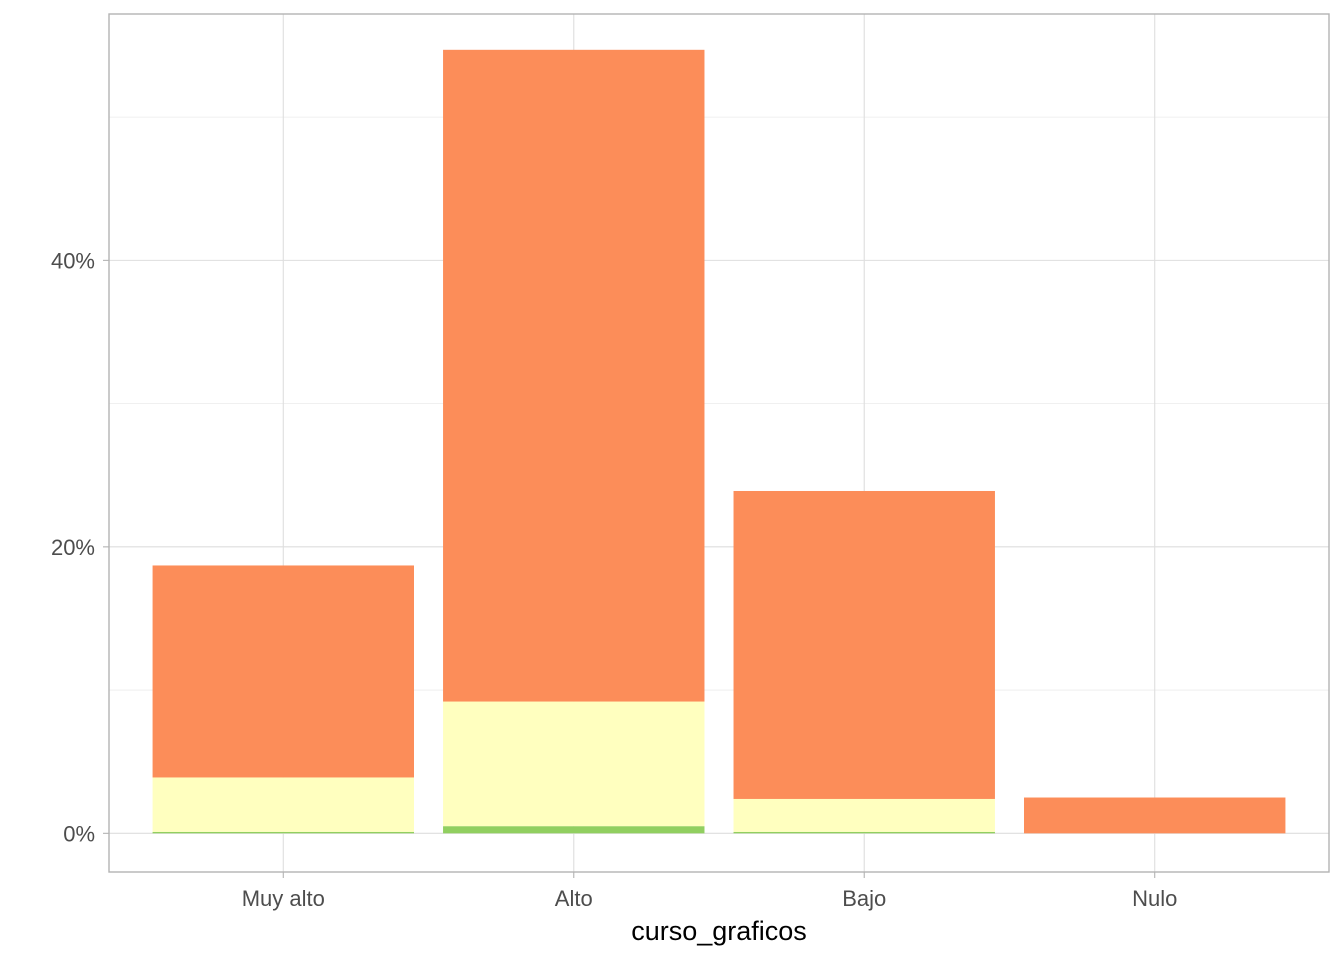  What do you see at coordinates (719, 931) in the screenshot?
I see `x-axis-title: curso_graficos` at bounding box center [719, 931].